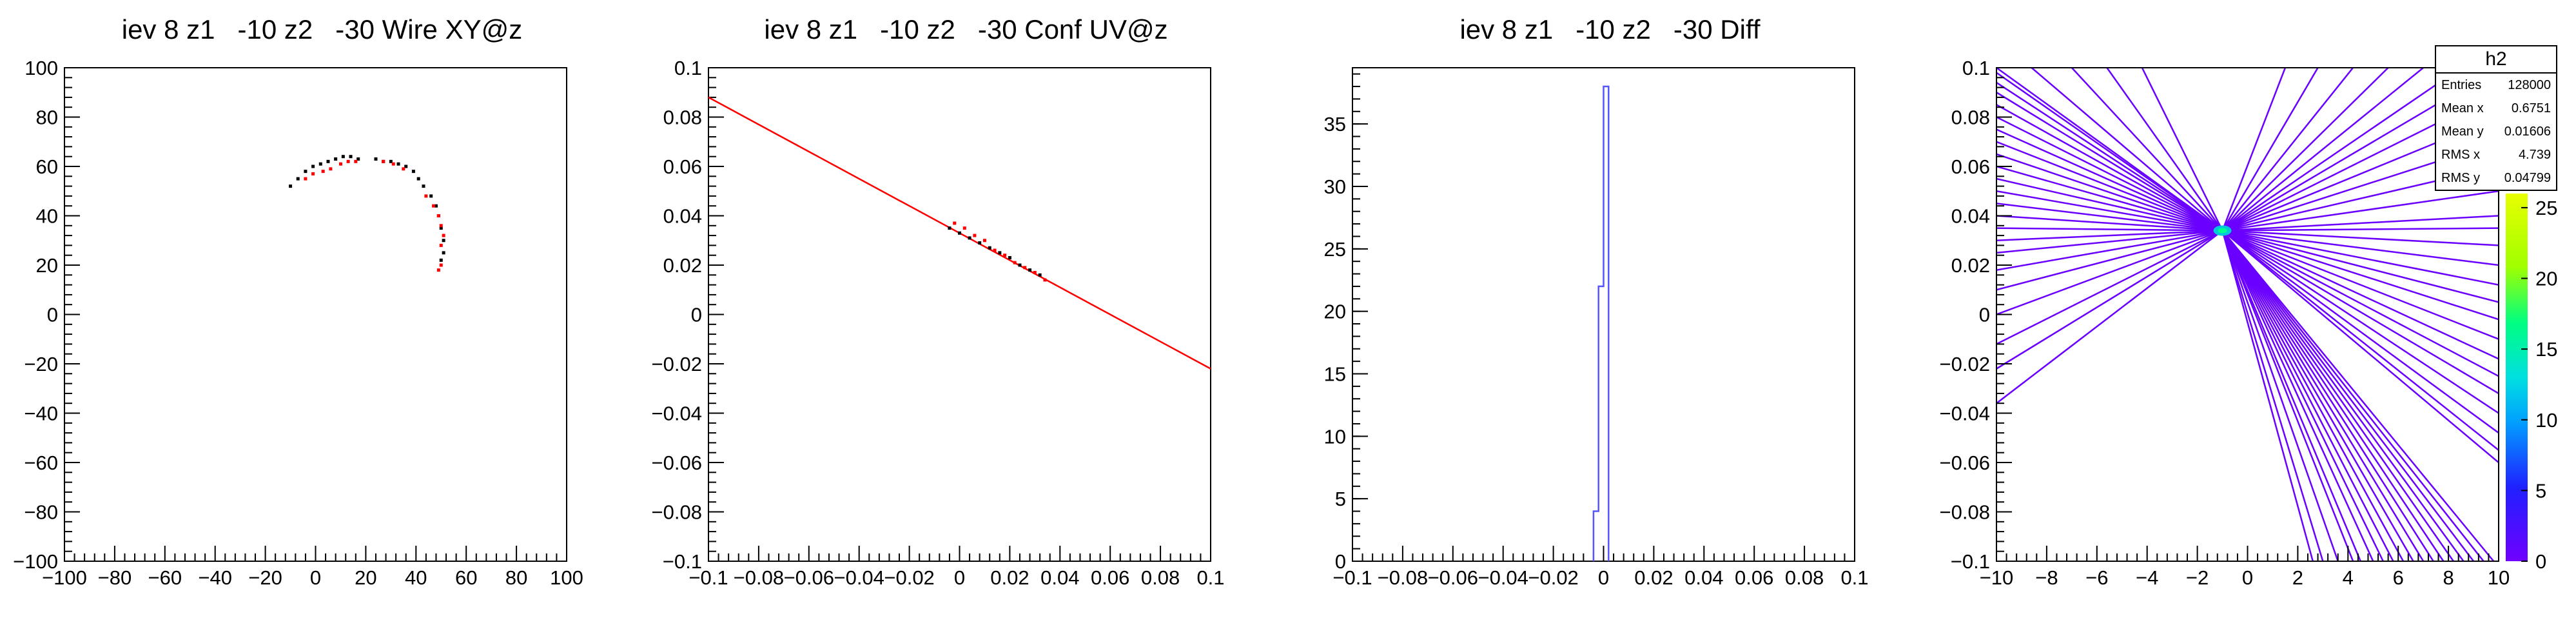 The image size is (2576, 627). What do you see at coordinates (2499, 577) in the screenshot?
I see `x-tick-label: 10` at bounding box center [2499, 577].